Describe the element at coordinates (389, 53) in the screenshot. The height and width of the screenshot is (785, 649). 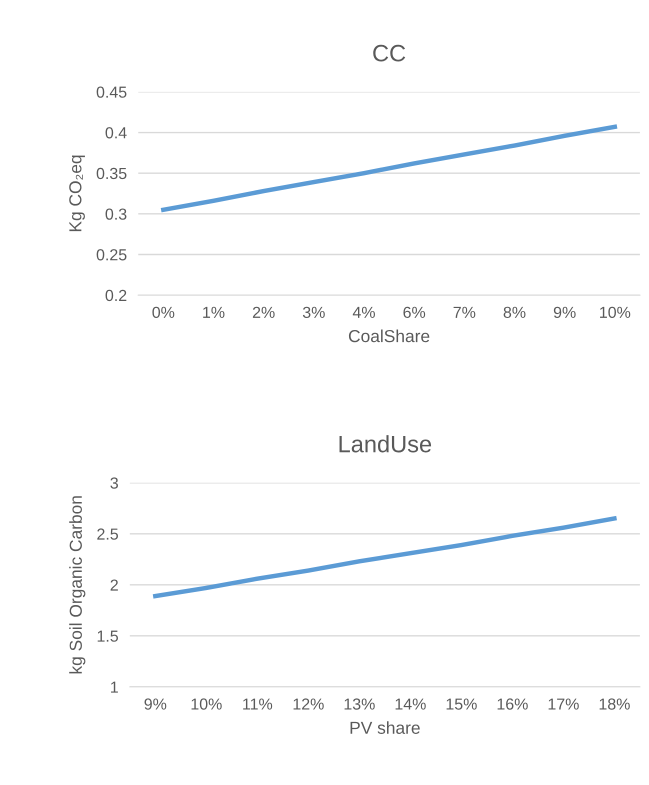
I see `chart-title: CC` at that location.